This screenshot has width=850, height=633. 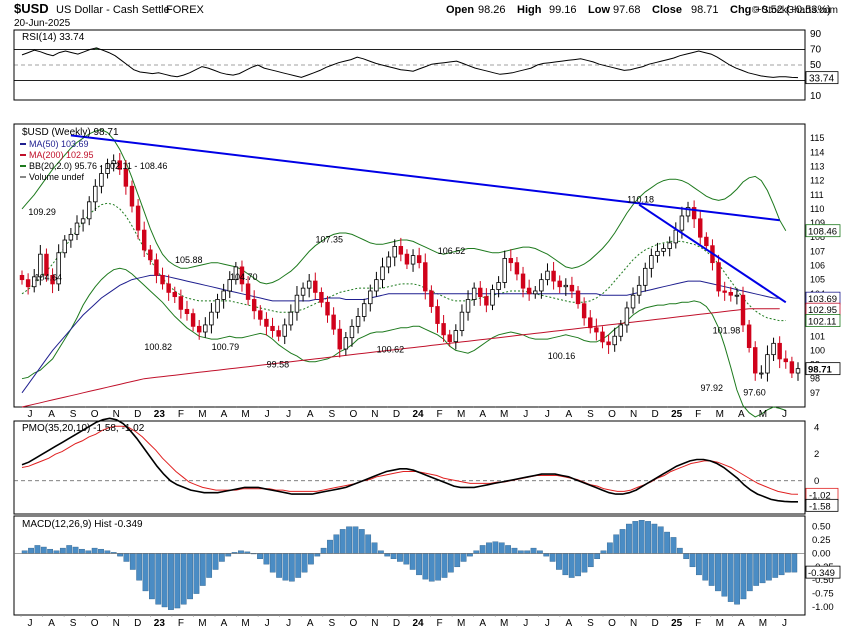 I want to click on trendline, so click(x=712, y=253).